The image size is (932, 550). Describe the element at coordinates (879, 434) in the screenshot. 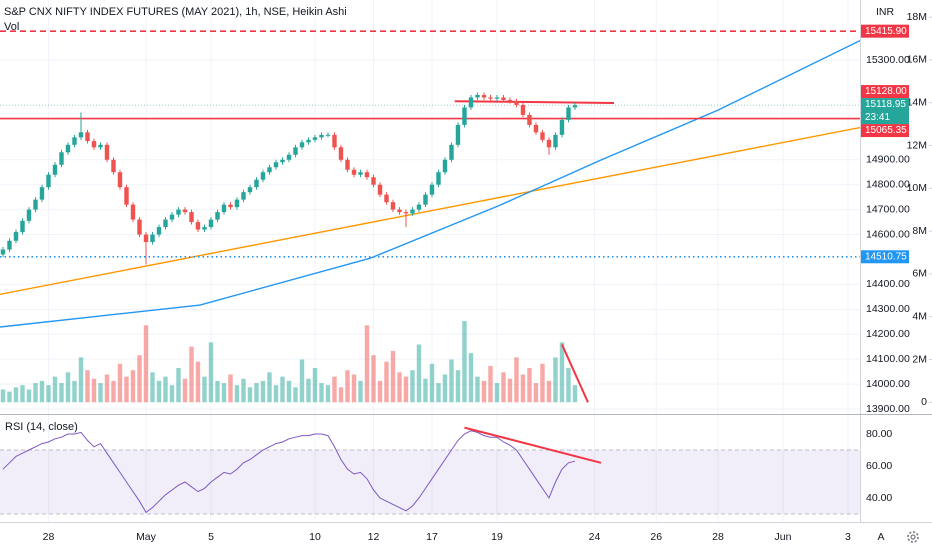

I see `rsi-tick-label: 80.00` at that location.